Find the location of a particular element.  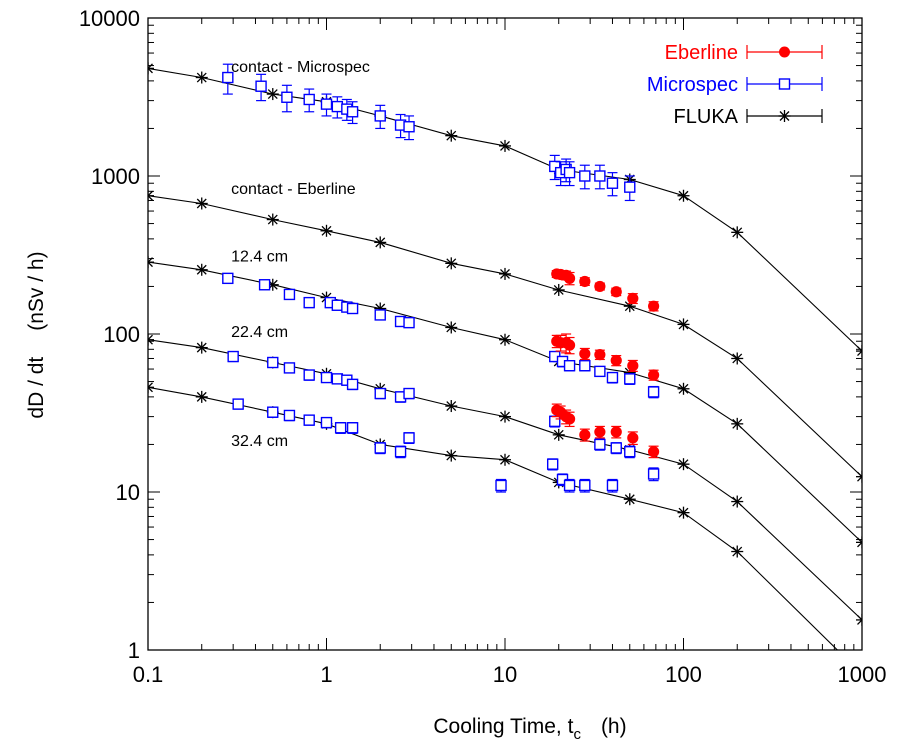

point-microspec-61-marker is located at coordinates (555, 421).